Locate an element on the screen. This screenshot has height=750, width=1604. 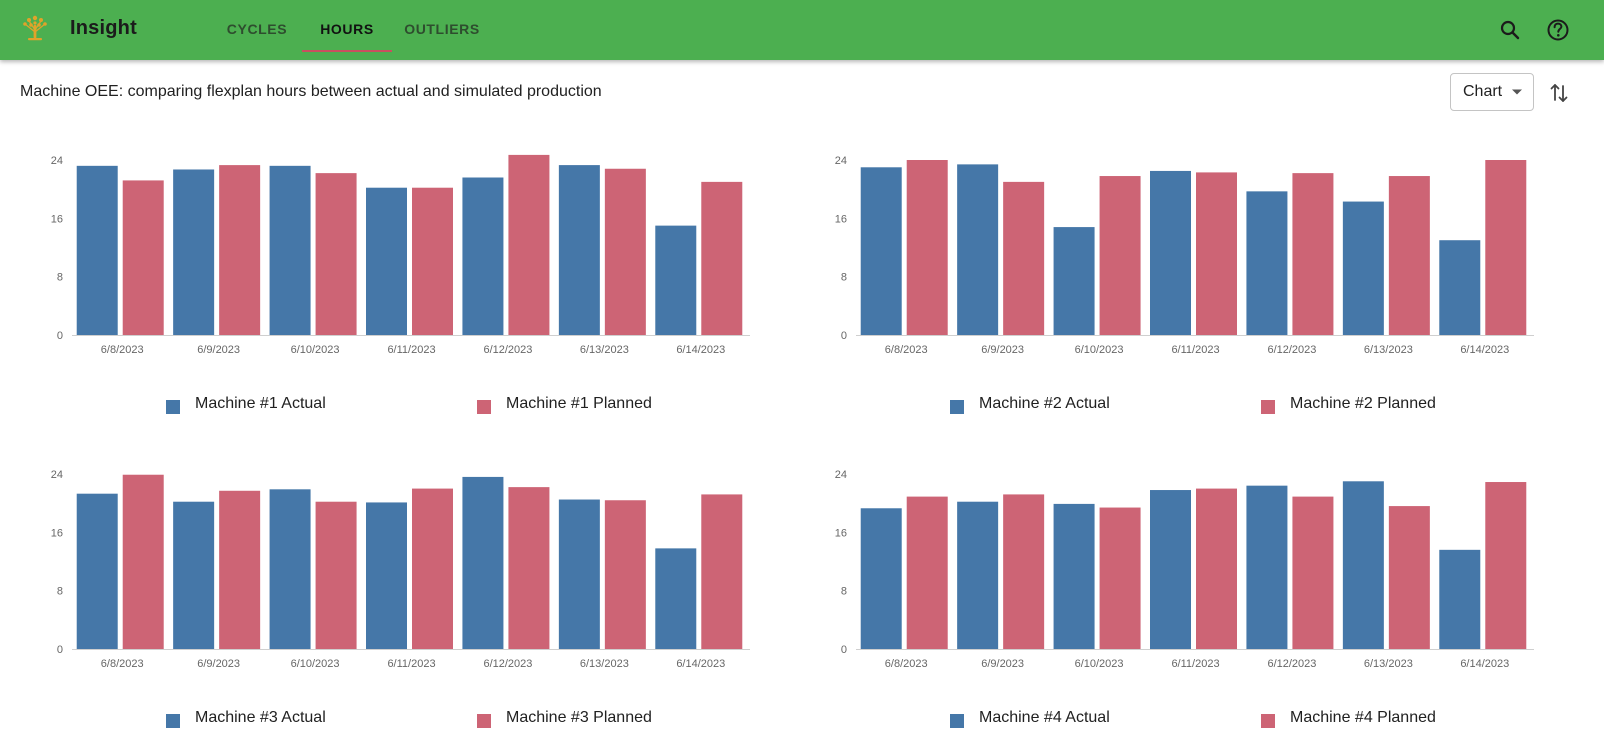
view-type-select: Chart is located at coordinates (1492, 92).